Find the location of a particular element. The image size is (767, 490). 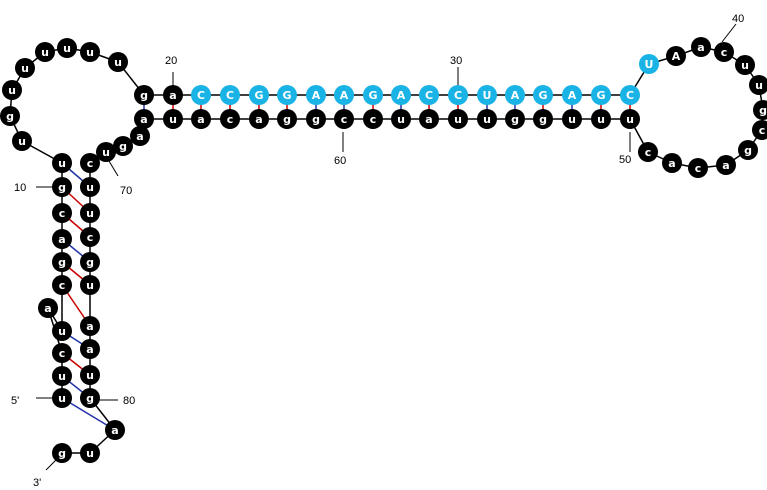

nucleotide-18: u is located at coordinates (90, 52).